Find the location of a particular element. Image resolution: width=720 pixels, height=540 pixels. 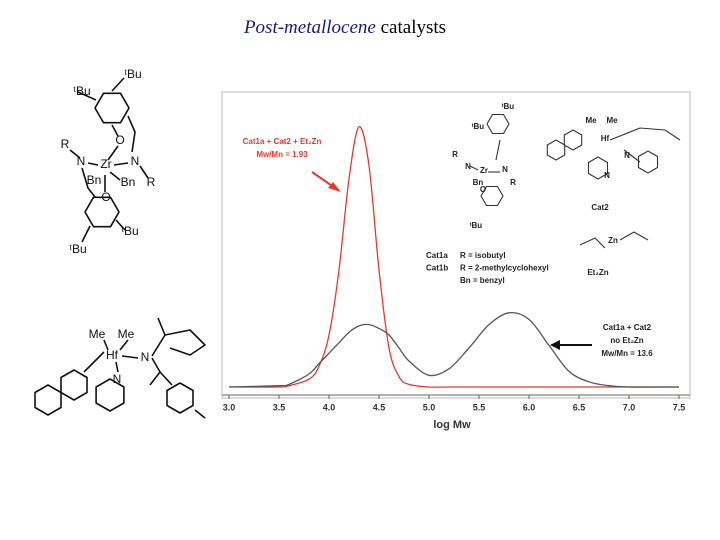

atom-label: Hf is located at coordinates (112, 355).